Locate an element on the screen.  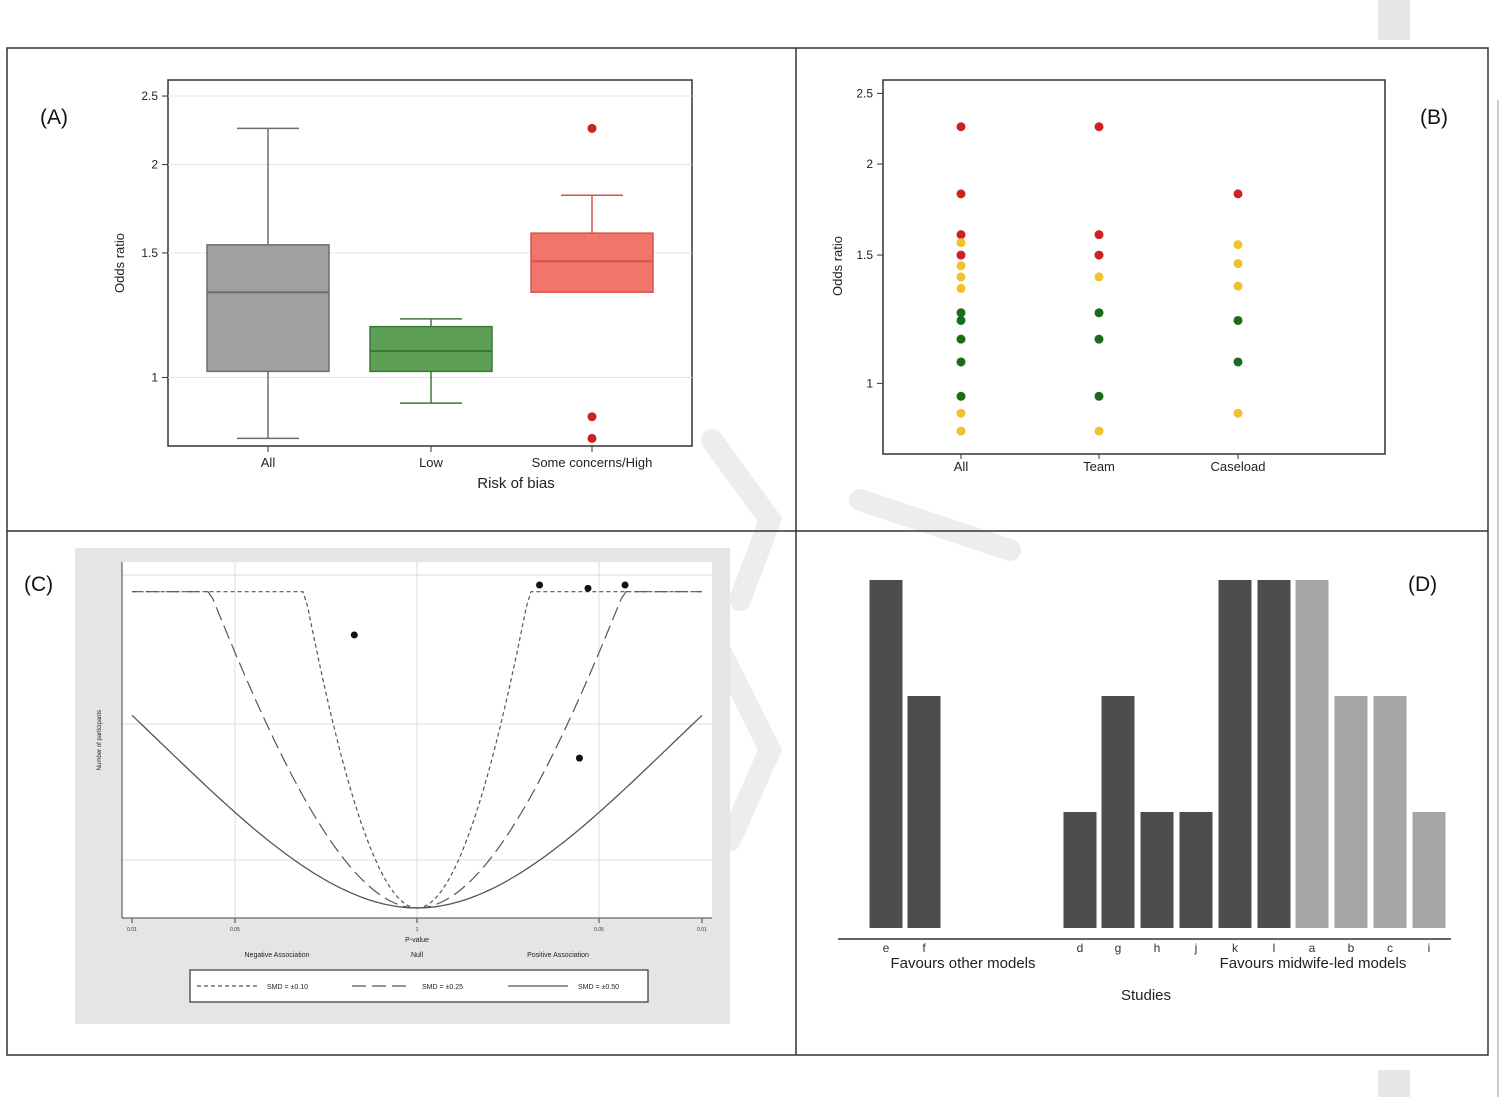
panel-b-ylabel: Odds ratio is located at coordinates (837, 266).